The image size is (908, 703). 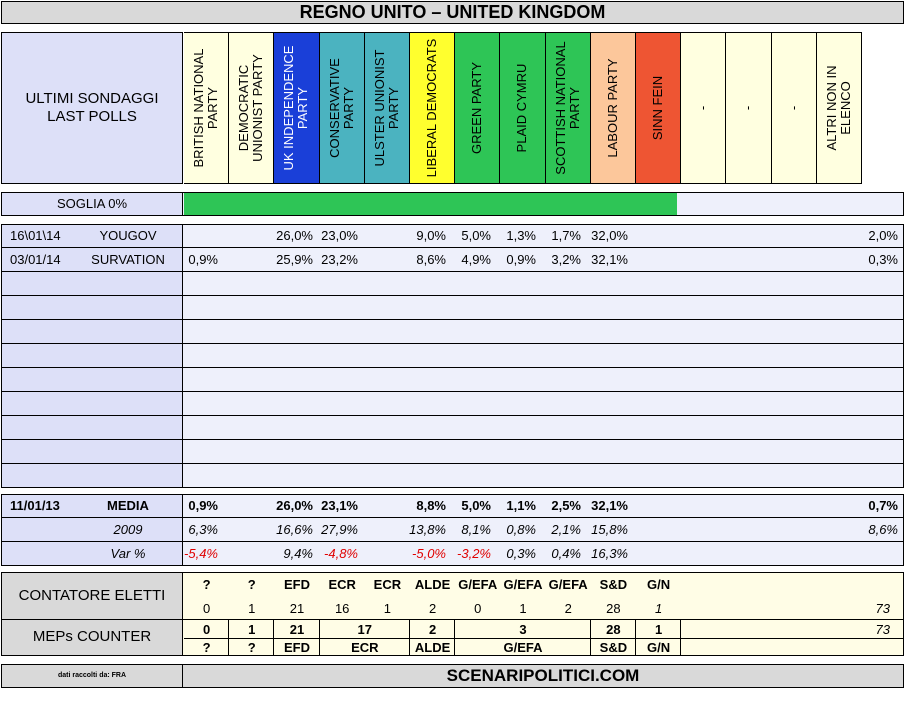 I want to click on poll-institute: SURVATION, so click(x=128, y=259).